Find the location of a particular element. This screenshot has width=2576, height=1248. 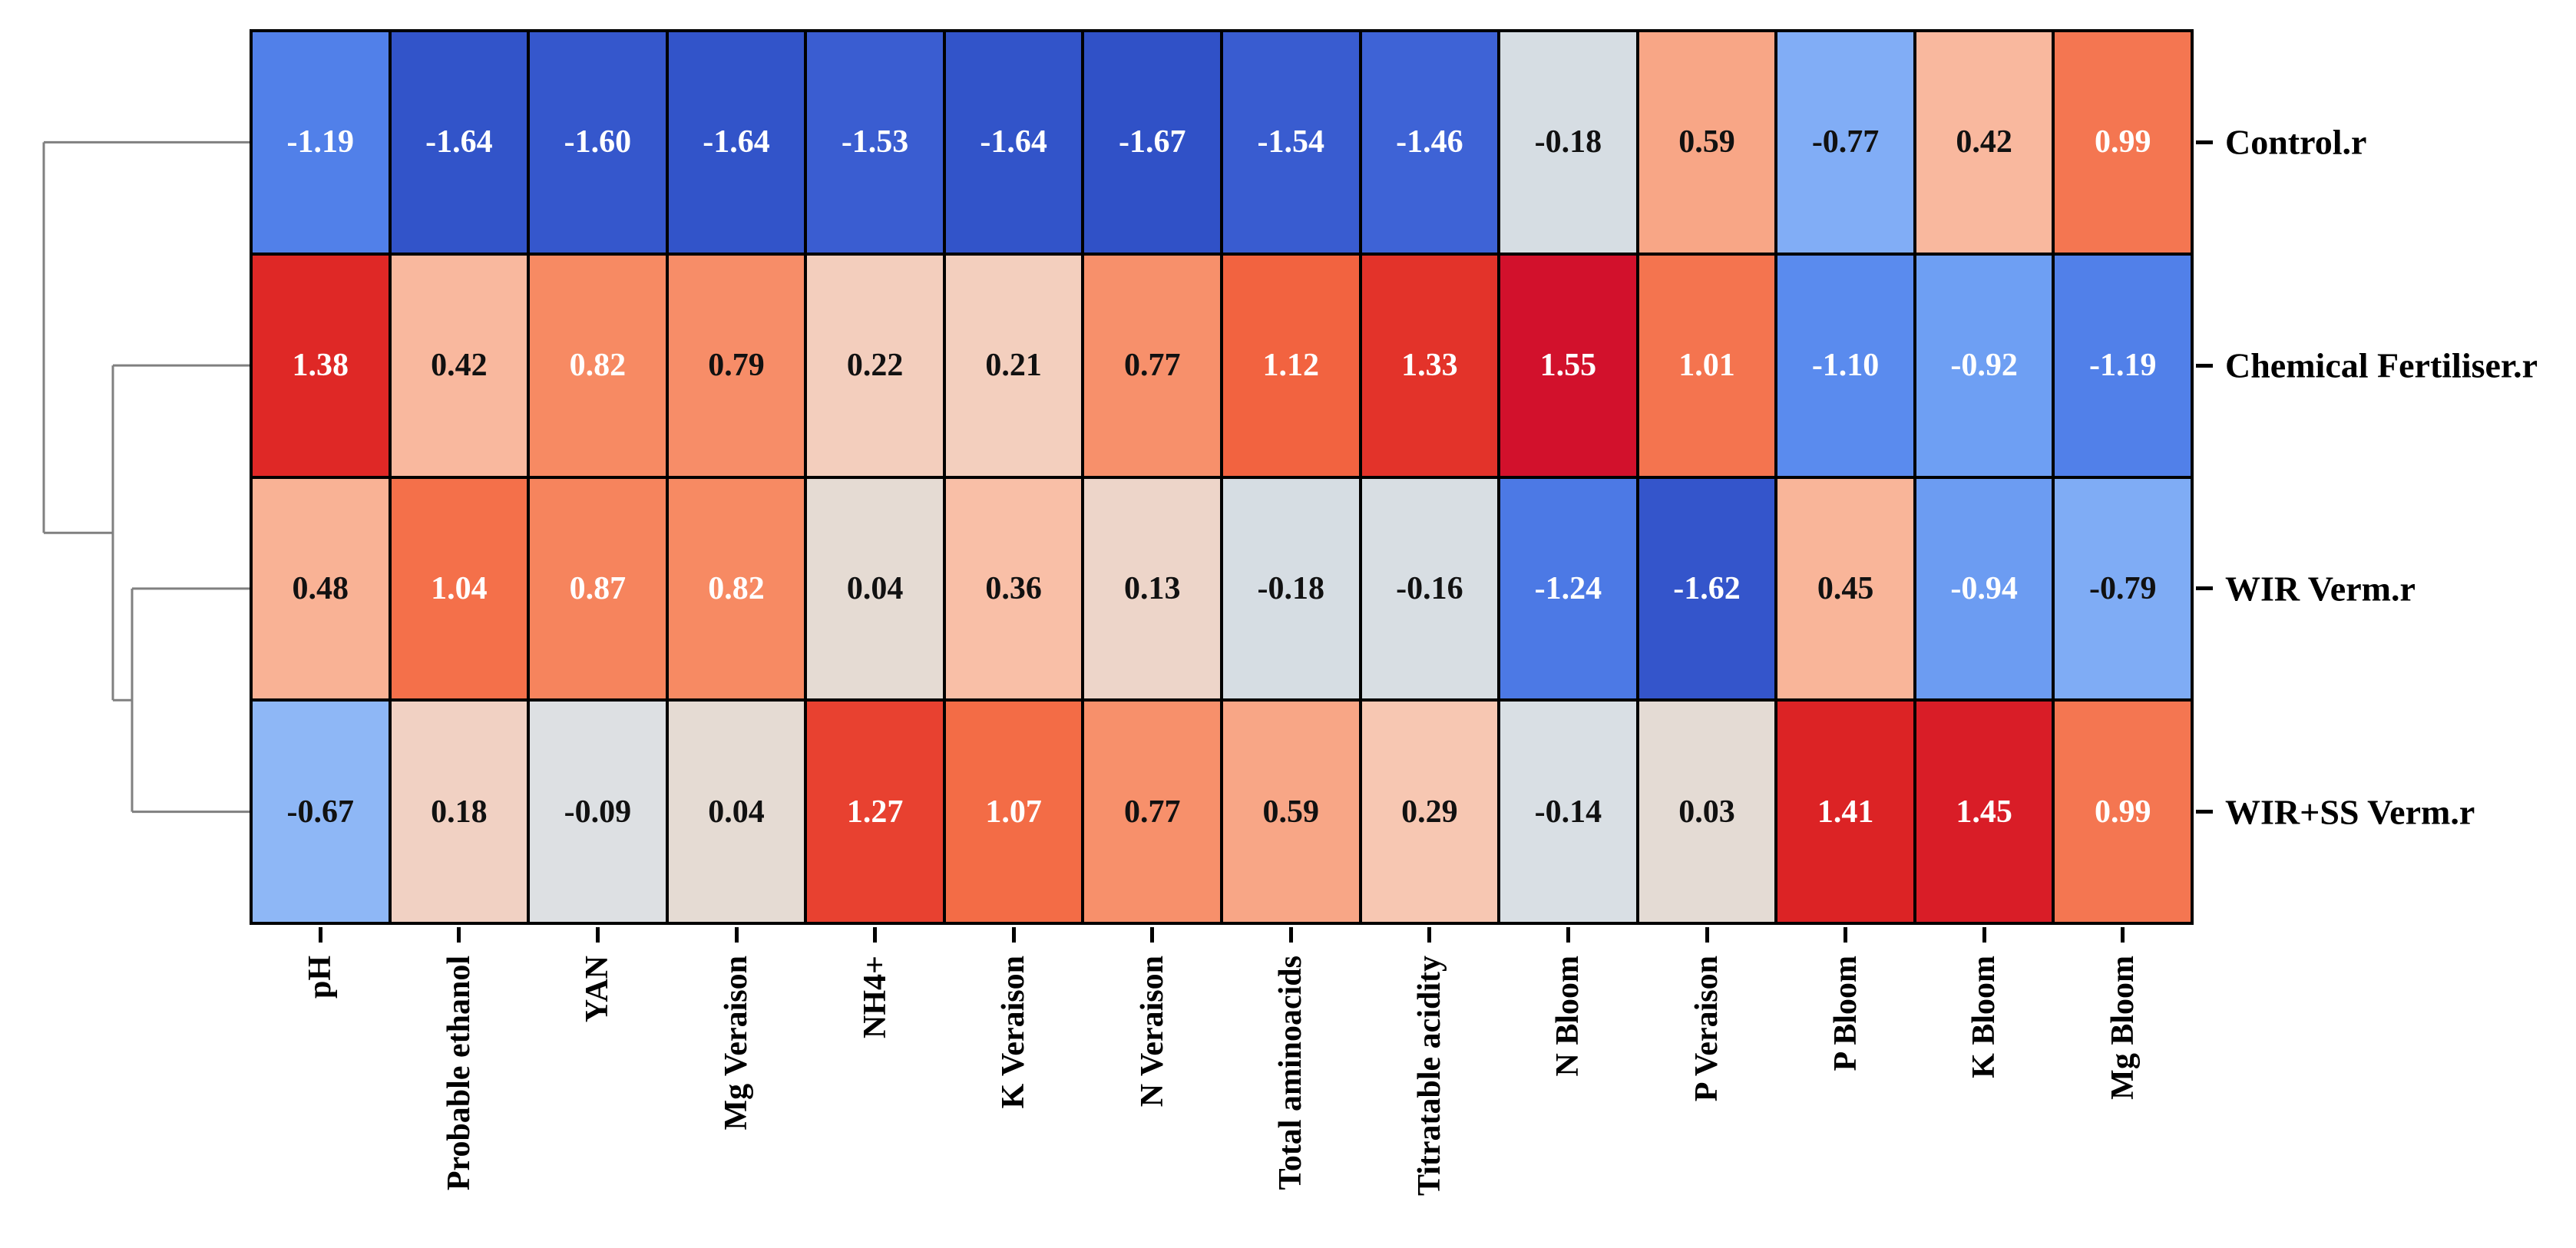

column-label: Titratable acidity is located at coordinates (1429, 1077).